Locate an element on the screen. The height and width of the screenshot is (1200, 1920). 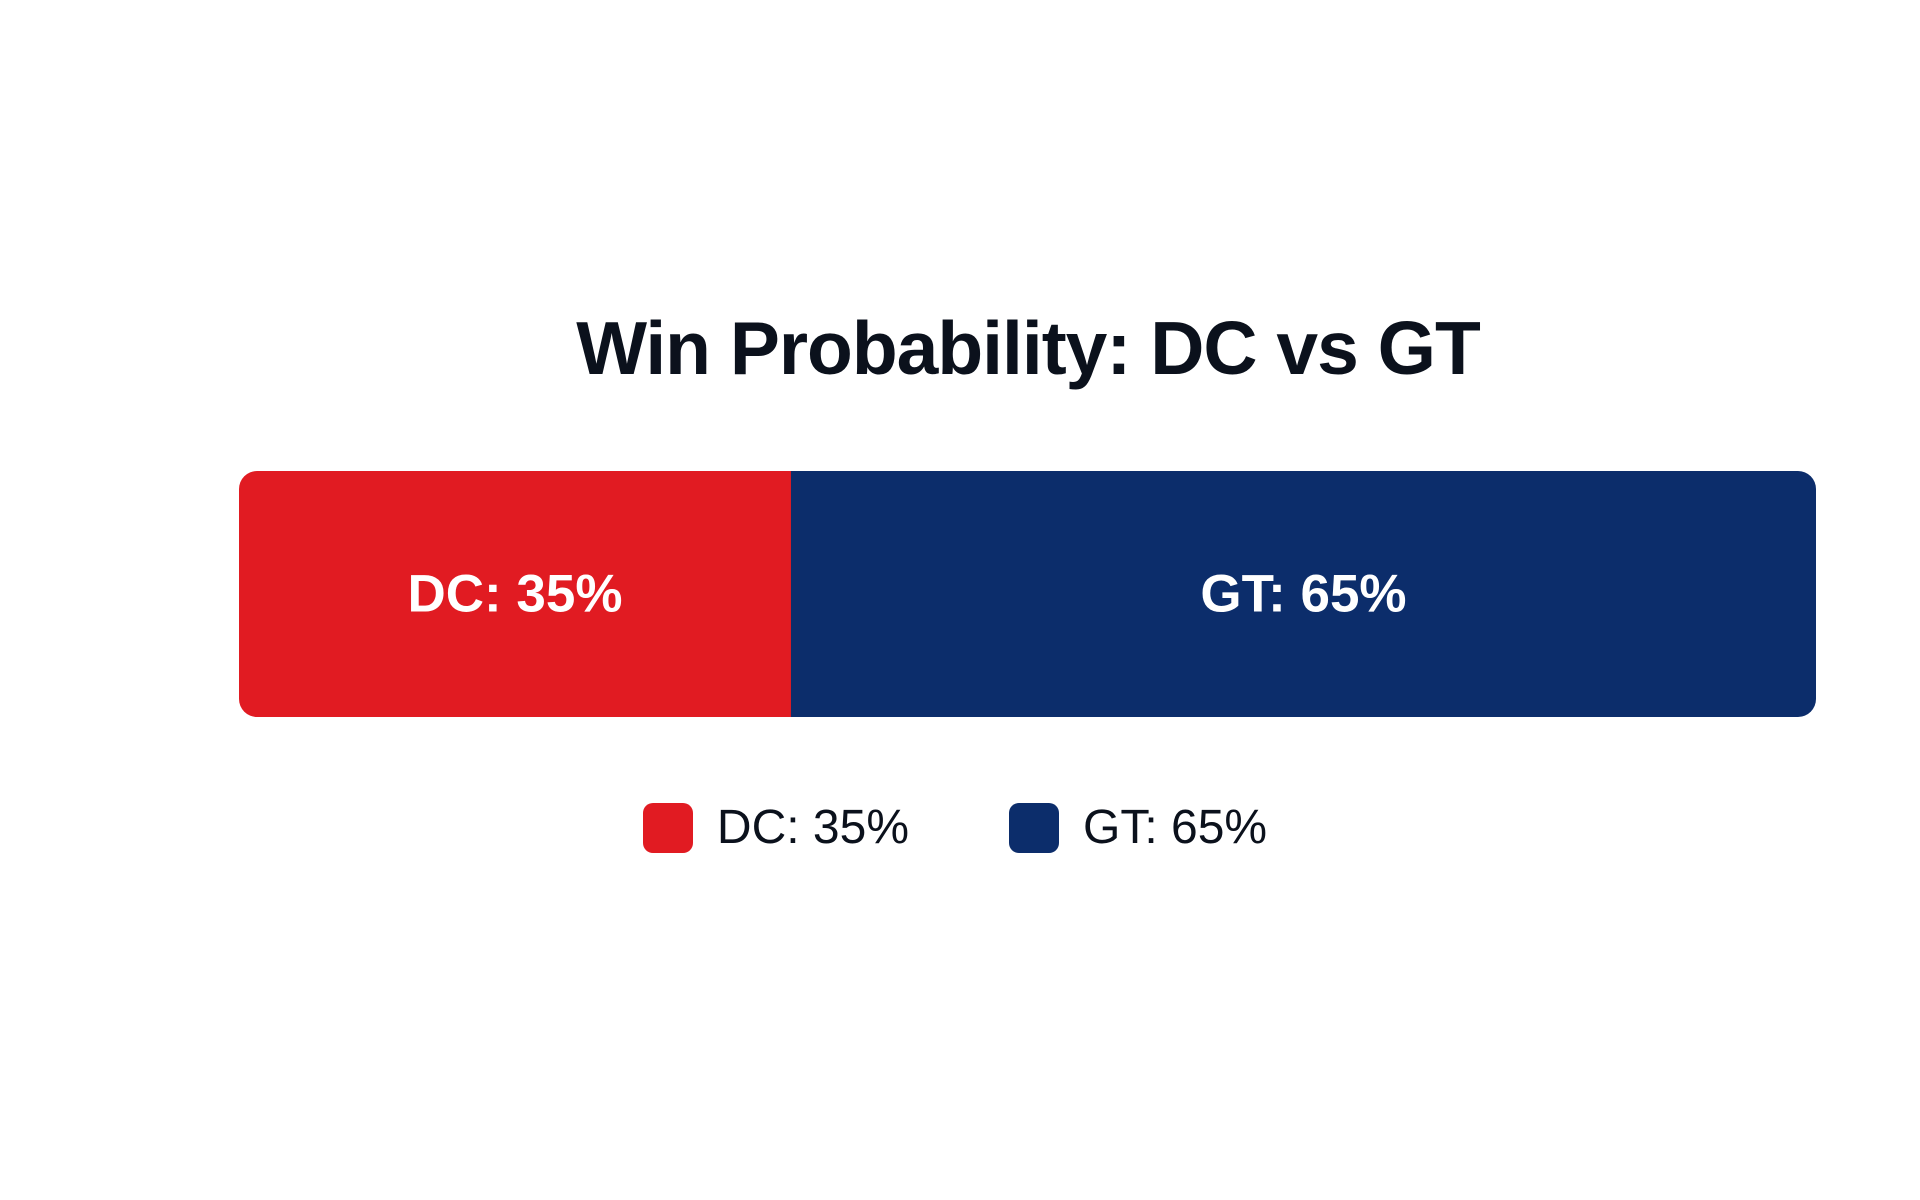
chart-title-wrapper: Win Probability: DC vs GT is located at coordinates (1028, 348).